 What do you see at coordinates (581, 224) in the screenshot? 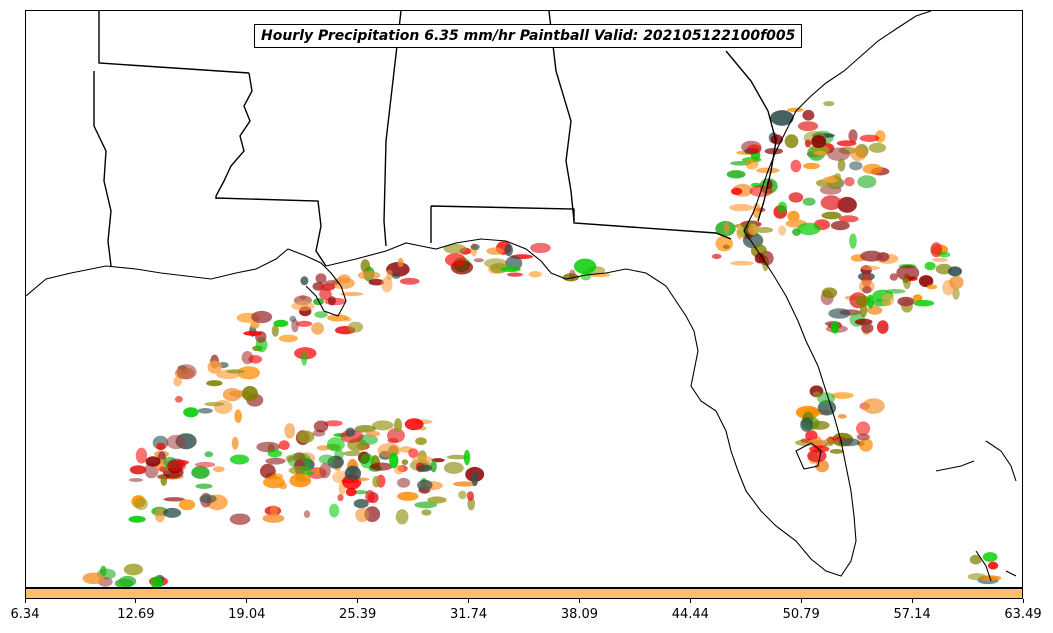
I see `border-fl-north` at bounding box center [581, 224].